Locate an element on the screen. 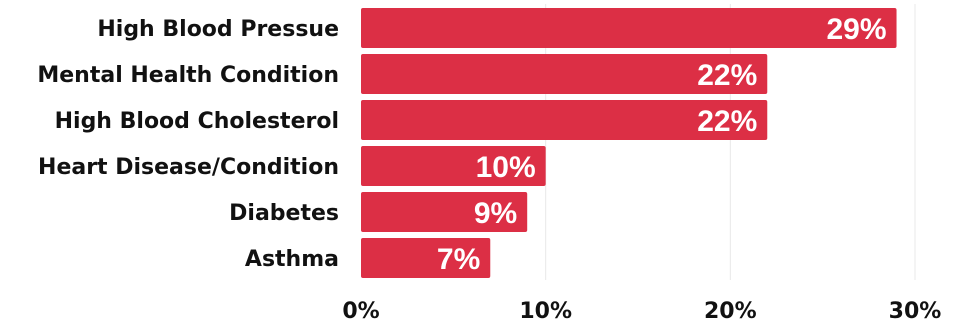 This screenshot has height=324, width=953. category-label: High Blood Pressue is located at coordinates (218, 29).